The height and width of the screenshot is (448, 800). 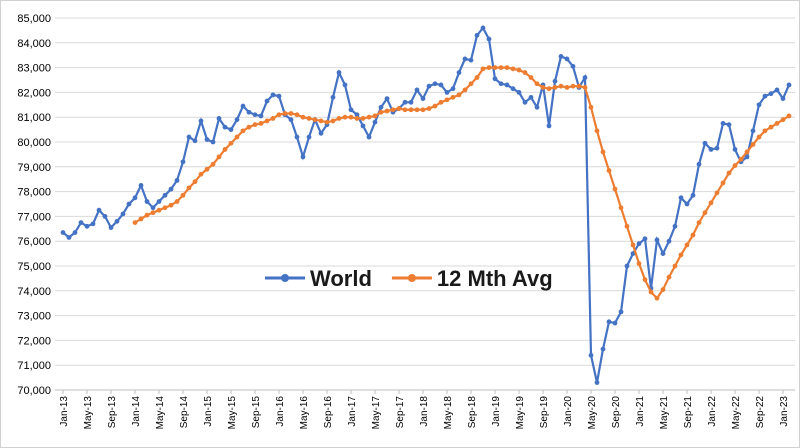 I want to click on x-tick-label: May-15, so click(x=232, y=413).